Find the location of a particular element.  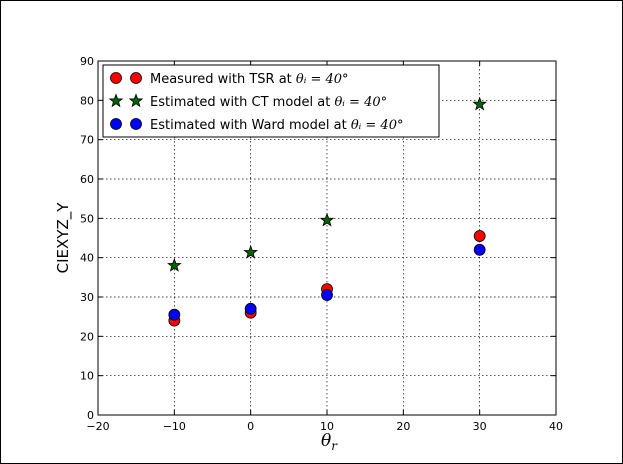

x-tick-label: 40 is located at coordinates (556, 426).